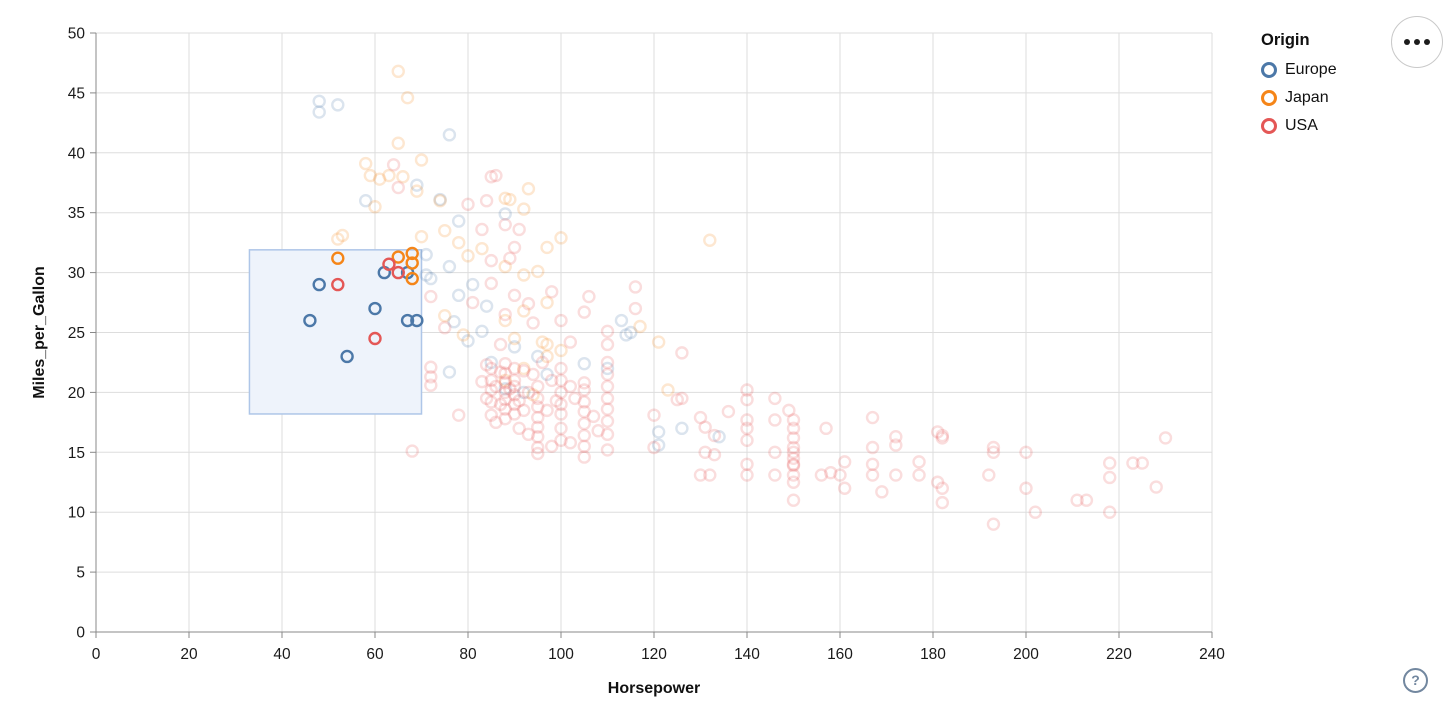 This screenshot has width=1454, height=712. Describe the element at coordinates (1417, 42) in the screenshot. I see `chart-actions-menu-button` at that location.